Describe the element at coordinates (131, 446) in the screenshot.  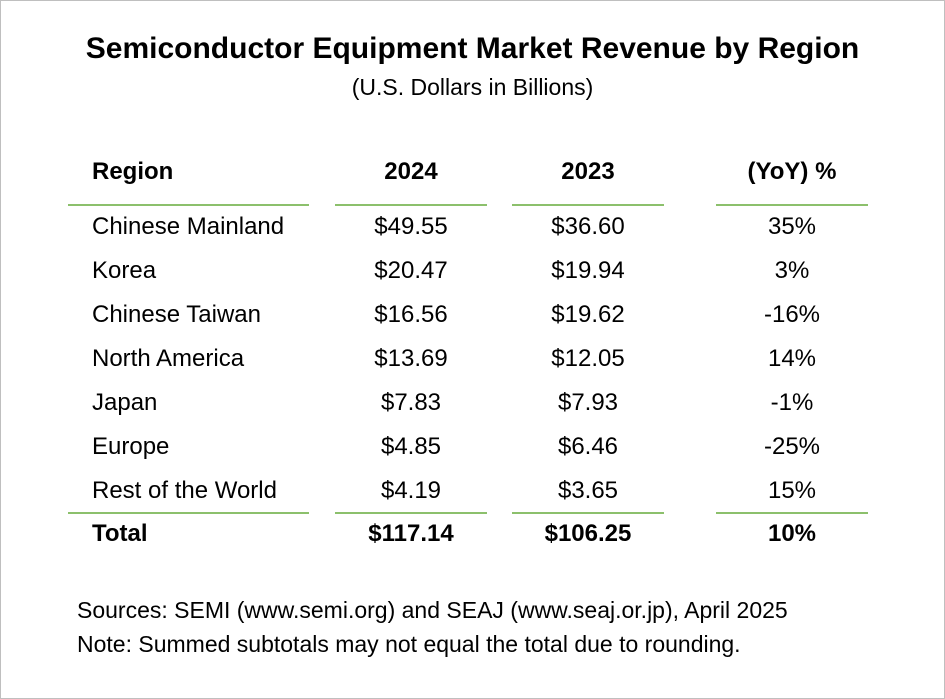
I see `cell-region: Europe` at that location.